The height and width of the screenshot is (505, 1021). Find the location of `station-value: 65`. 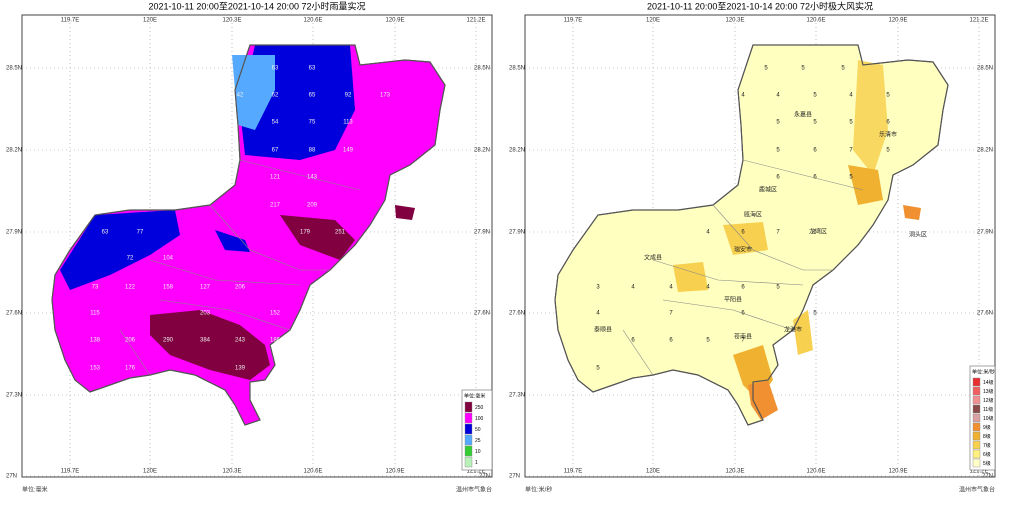

station-value: 65 is located at coordinates (312, 96).